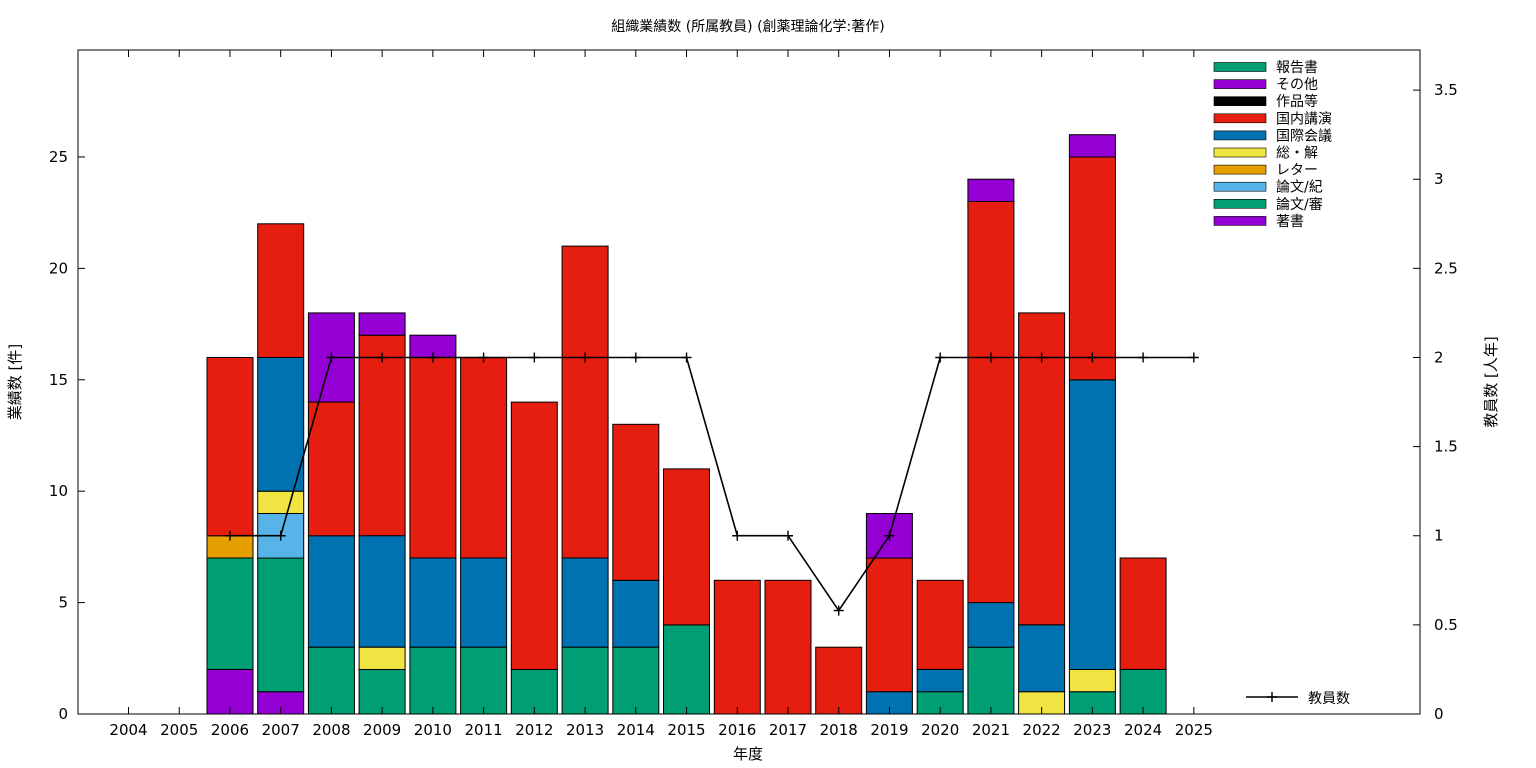 The height and width of the screenshot is (768, 1536). I want to click on line-legend: 教員数, so click(1298, 699).